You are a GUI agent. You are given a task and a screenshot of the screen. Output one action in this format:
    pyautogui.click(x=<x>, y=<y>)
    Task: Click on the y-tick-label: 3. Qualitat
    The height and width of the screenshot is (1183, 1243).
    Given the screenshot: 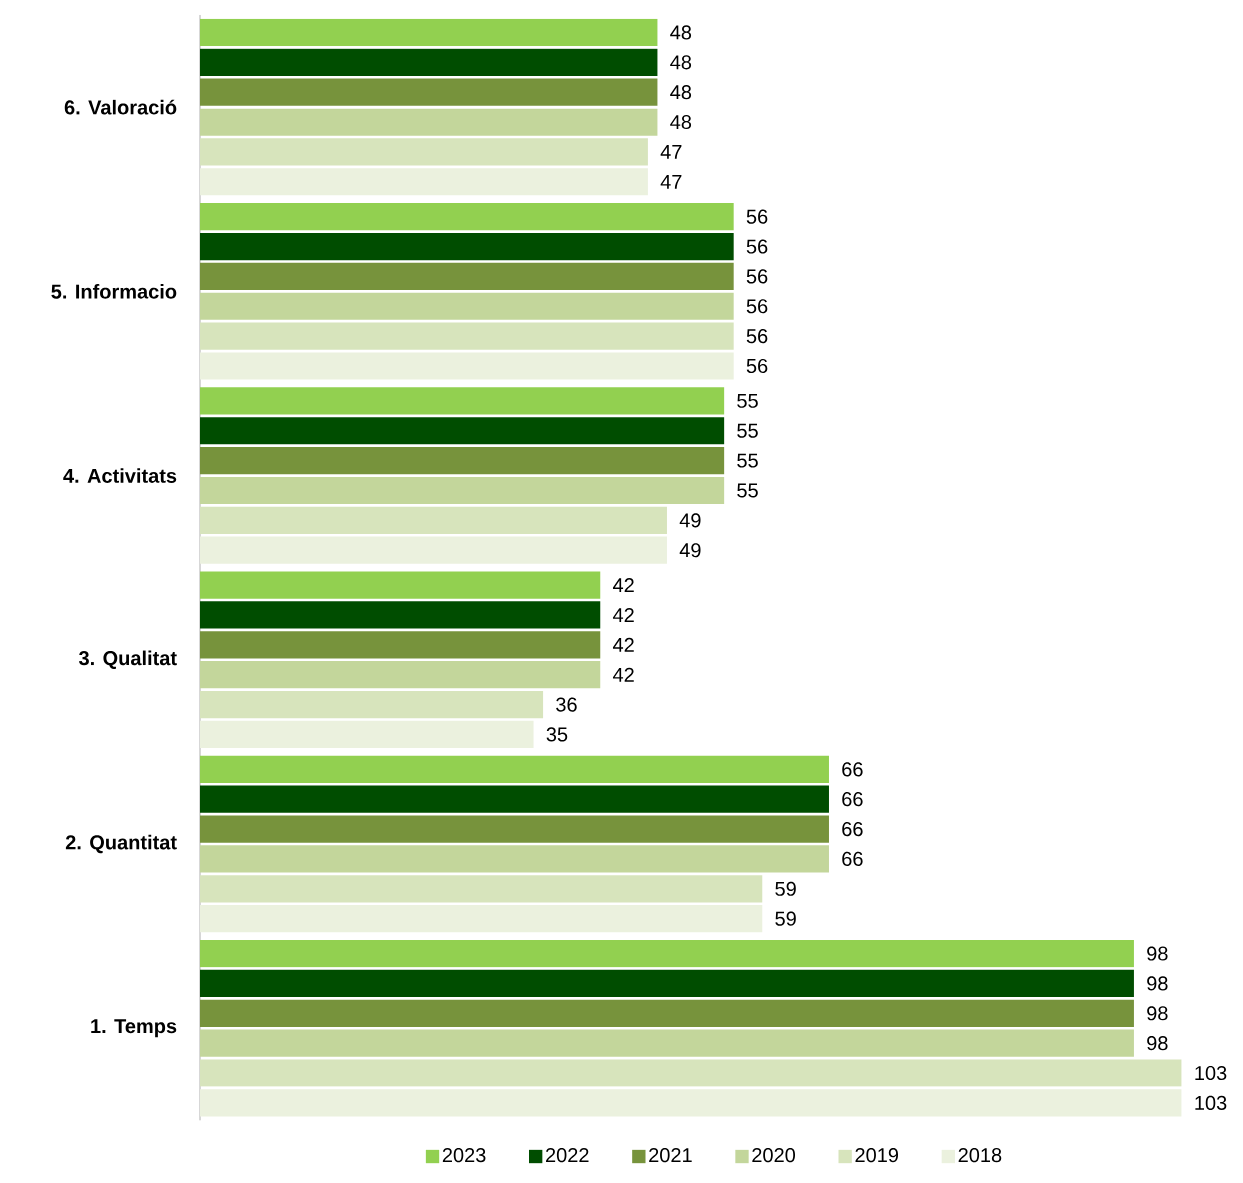 What is the action you would take?
    pyautogui.click(x=127, y=659)
    